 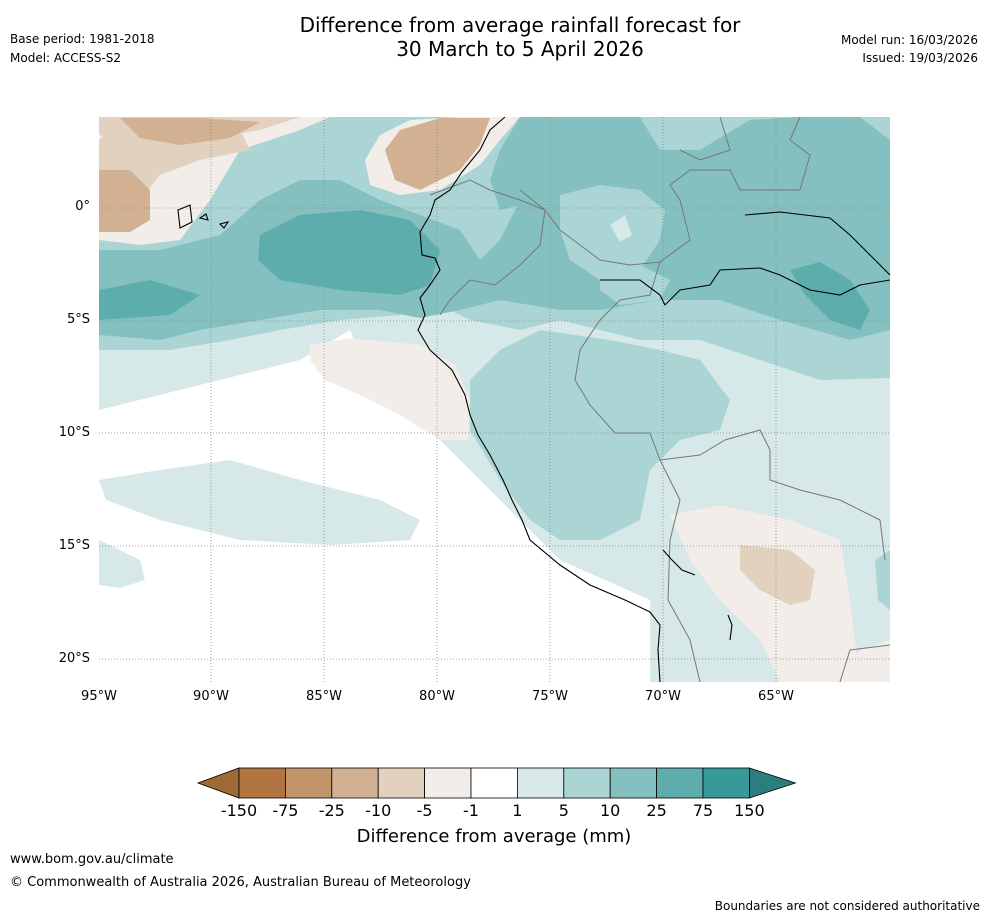 What do you see at coordinates (610, 810) in the screenshot?
I see `colorbar-tick-label: 10` at bounding box center [610, 810].